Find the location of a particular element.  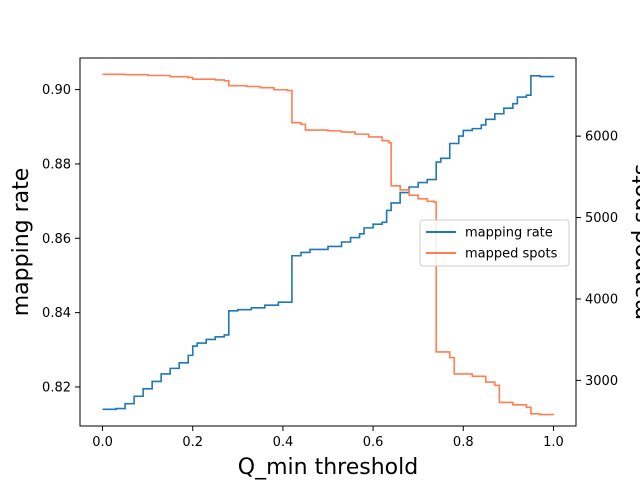

y2-tick-label: 3000 is located at coordinates (601, 381).